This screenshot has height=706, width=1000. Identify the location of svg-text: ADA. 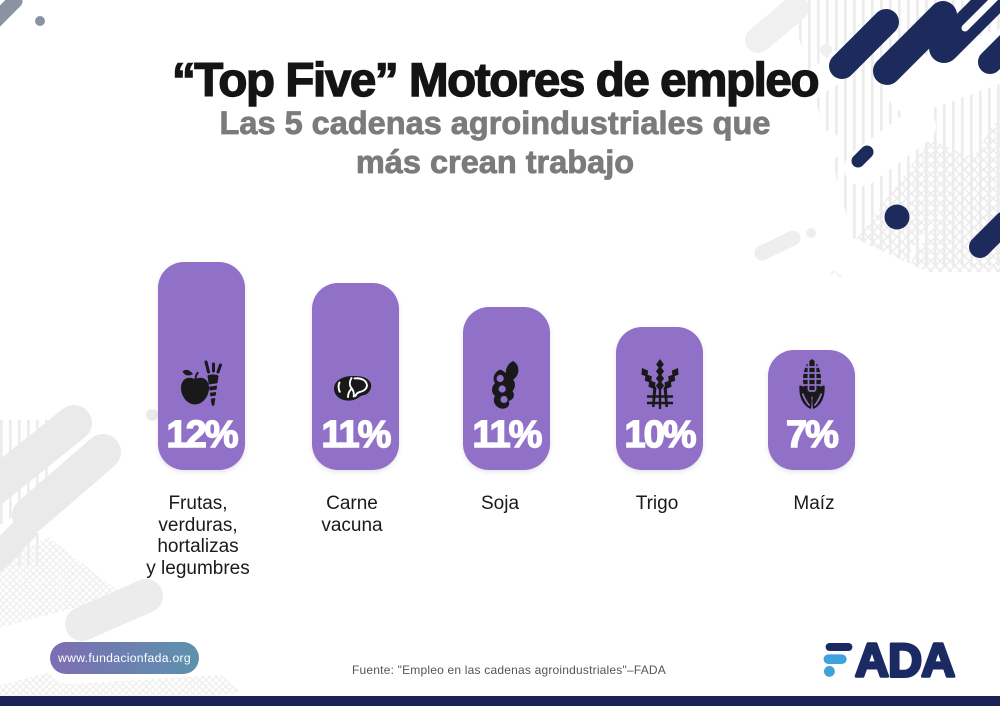
(904, 660).